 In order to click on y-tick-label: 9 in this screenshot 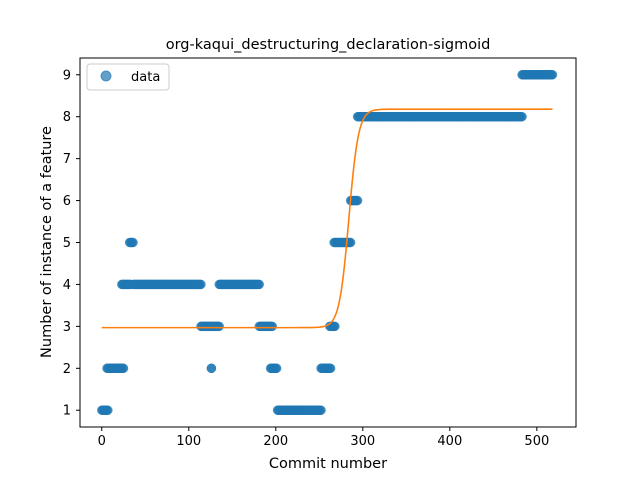, I will do `click(67, 75)`.